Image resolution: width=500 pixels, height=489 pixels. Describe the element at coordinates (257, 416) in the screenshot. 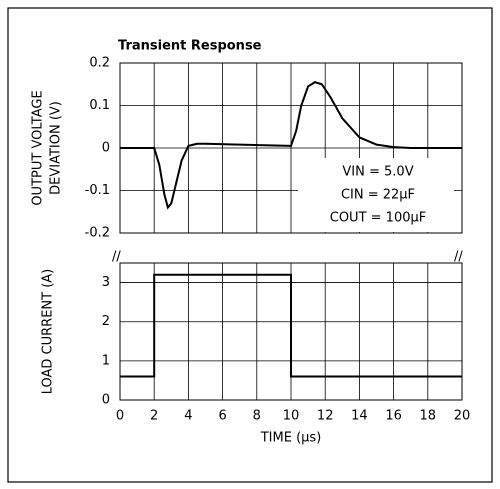

I see `x-tick-label: 8` at that location.